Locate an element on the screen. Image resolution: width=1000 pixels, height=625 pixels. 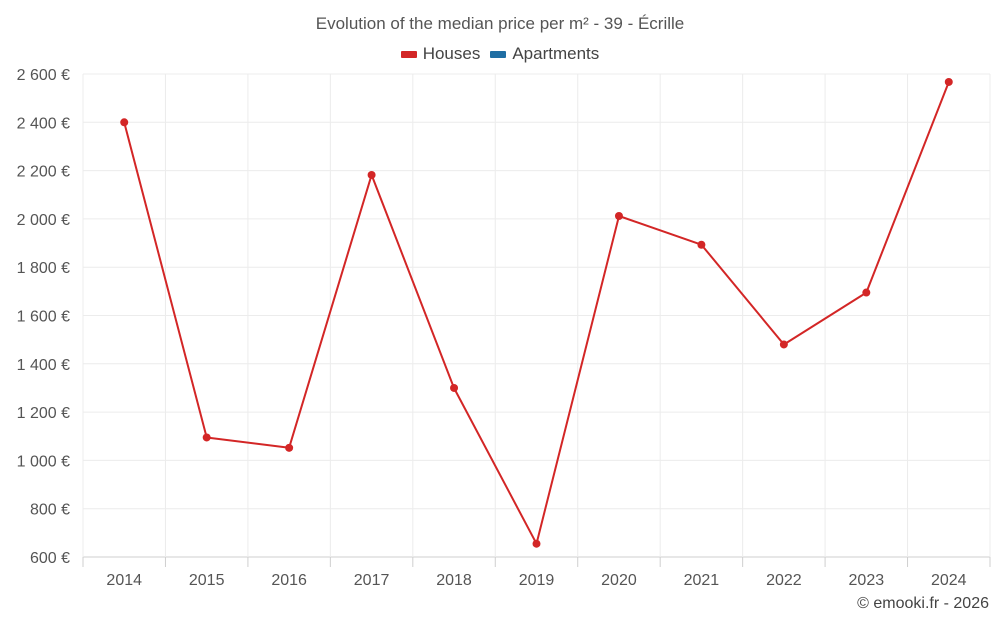
x-tick-label: 2016 is located at coordinates (289, 580).